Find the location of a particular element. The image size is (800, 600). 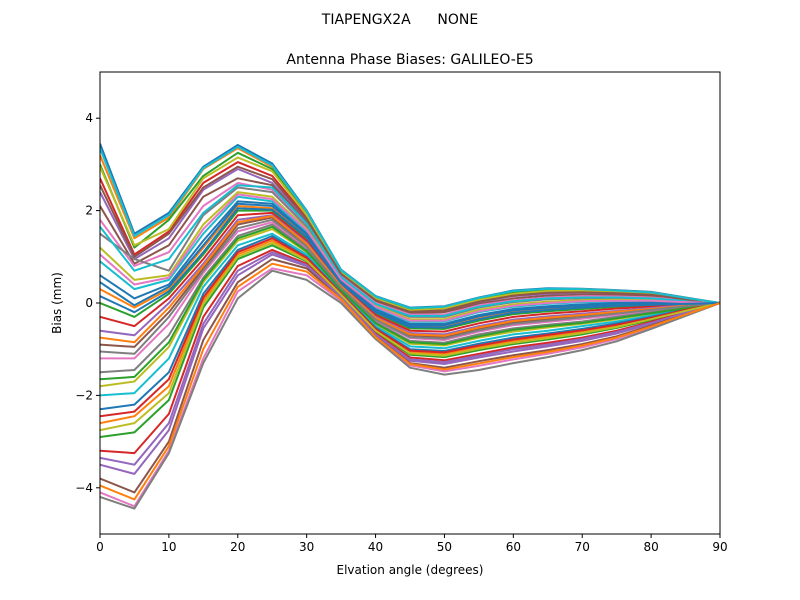

y-tick-label: −4 is located at coordinates (84, 488).